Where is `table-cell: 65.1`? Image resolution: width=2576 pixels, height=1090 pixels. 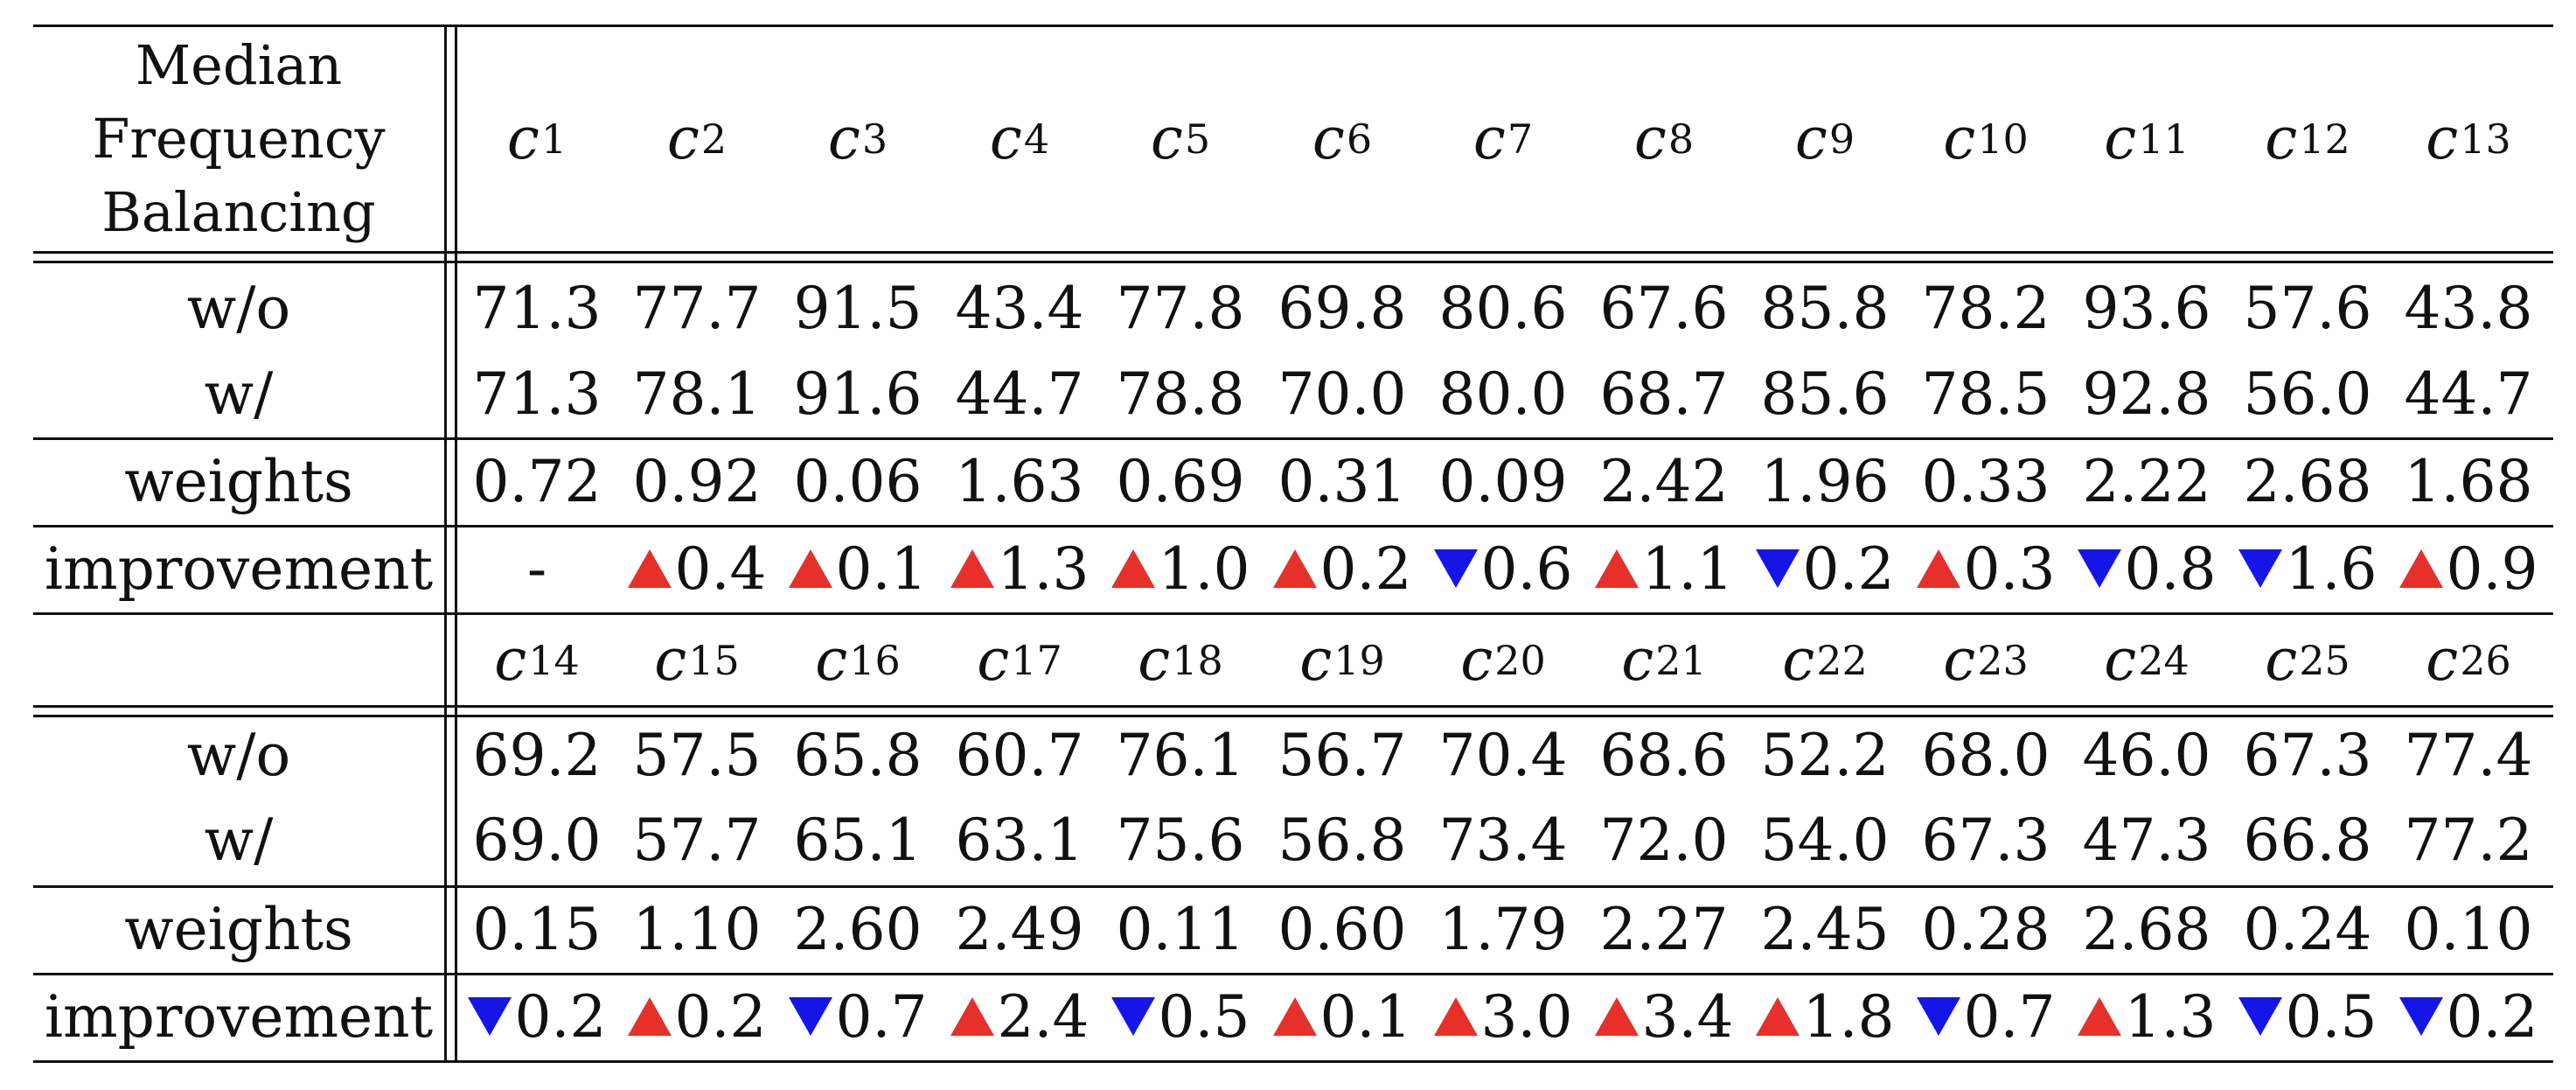
table-cell: 65.1 is located at coordinates (857, 840).